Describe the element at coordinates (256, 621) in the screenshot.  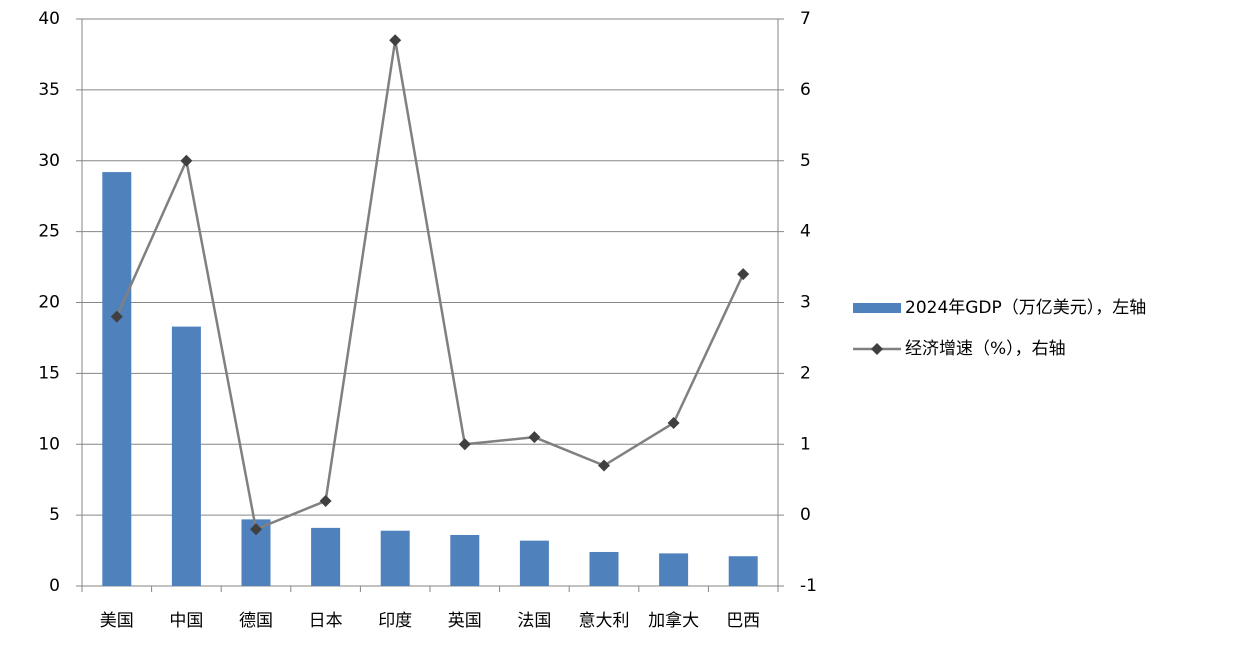
I see `x-tick-label: 德国` at that location.